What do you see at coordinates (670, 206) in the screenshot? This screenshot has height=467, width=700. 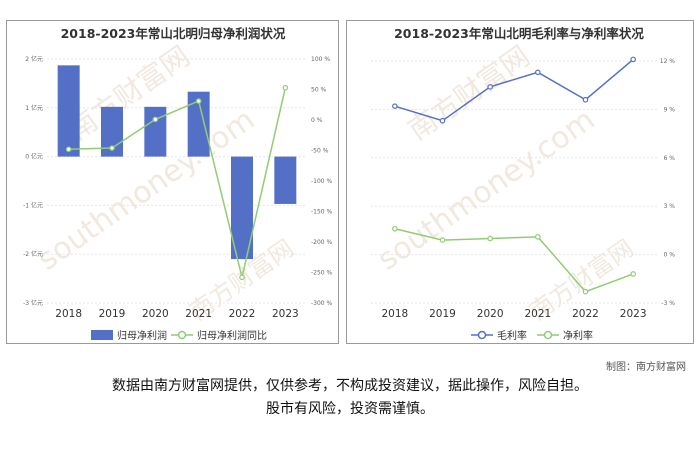 I see `y-tick-label: 3 %` at bounding box center [670, 206].